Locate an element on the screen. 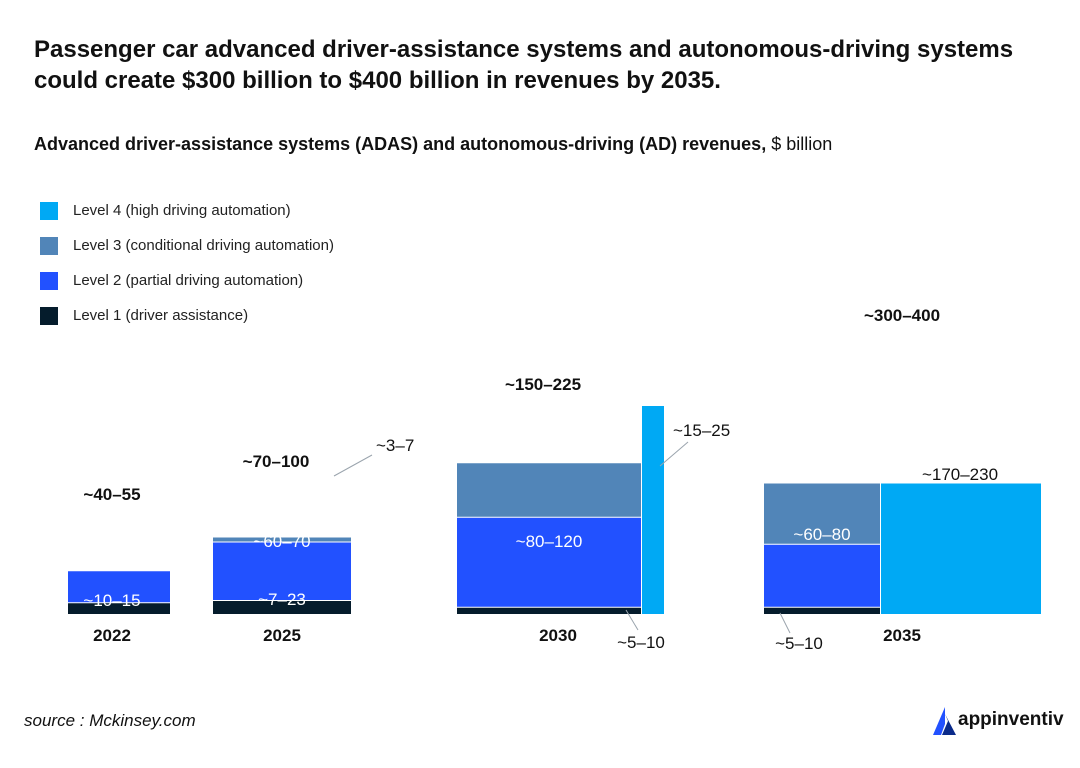 Image resolution: width=1080 pixels, height=768 pixels. bar-2035-level4 is located at coordinates (961, 548).